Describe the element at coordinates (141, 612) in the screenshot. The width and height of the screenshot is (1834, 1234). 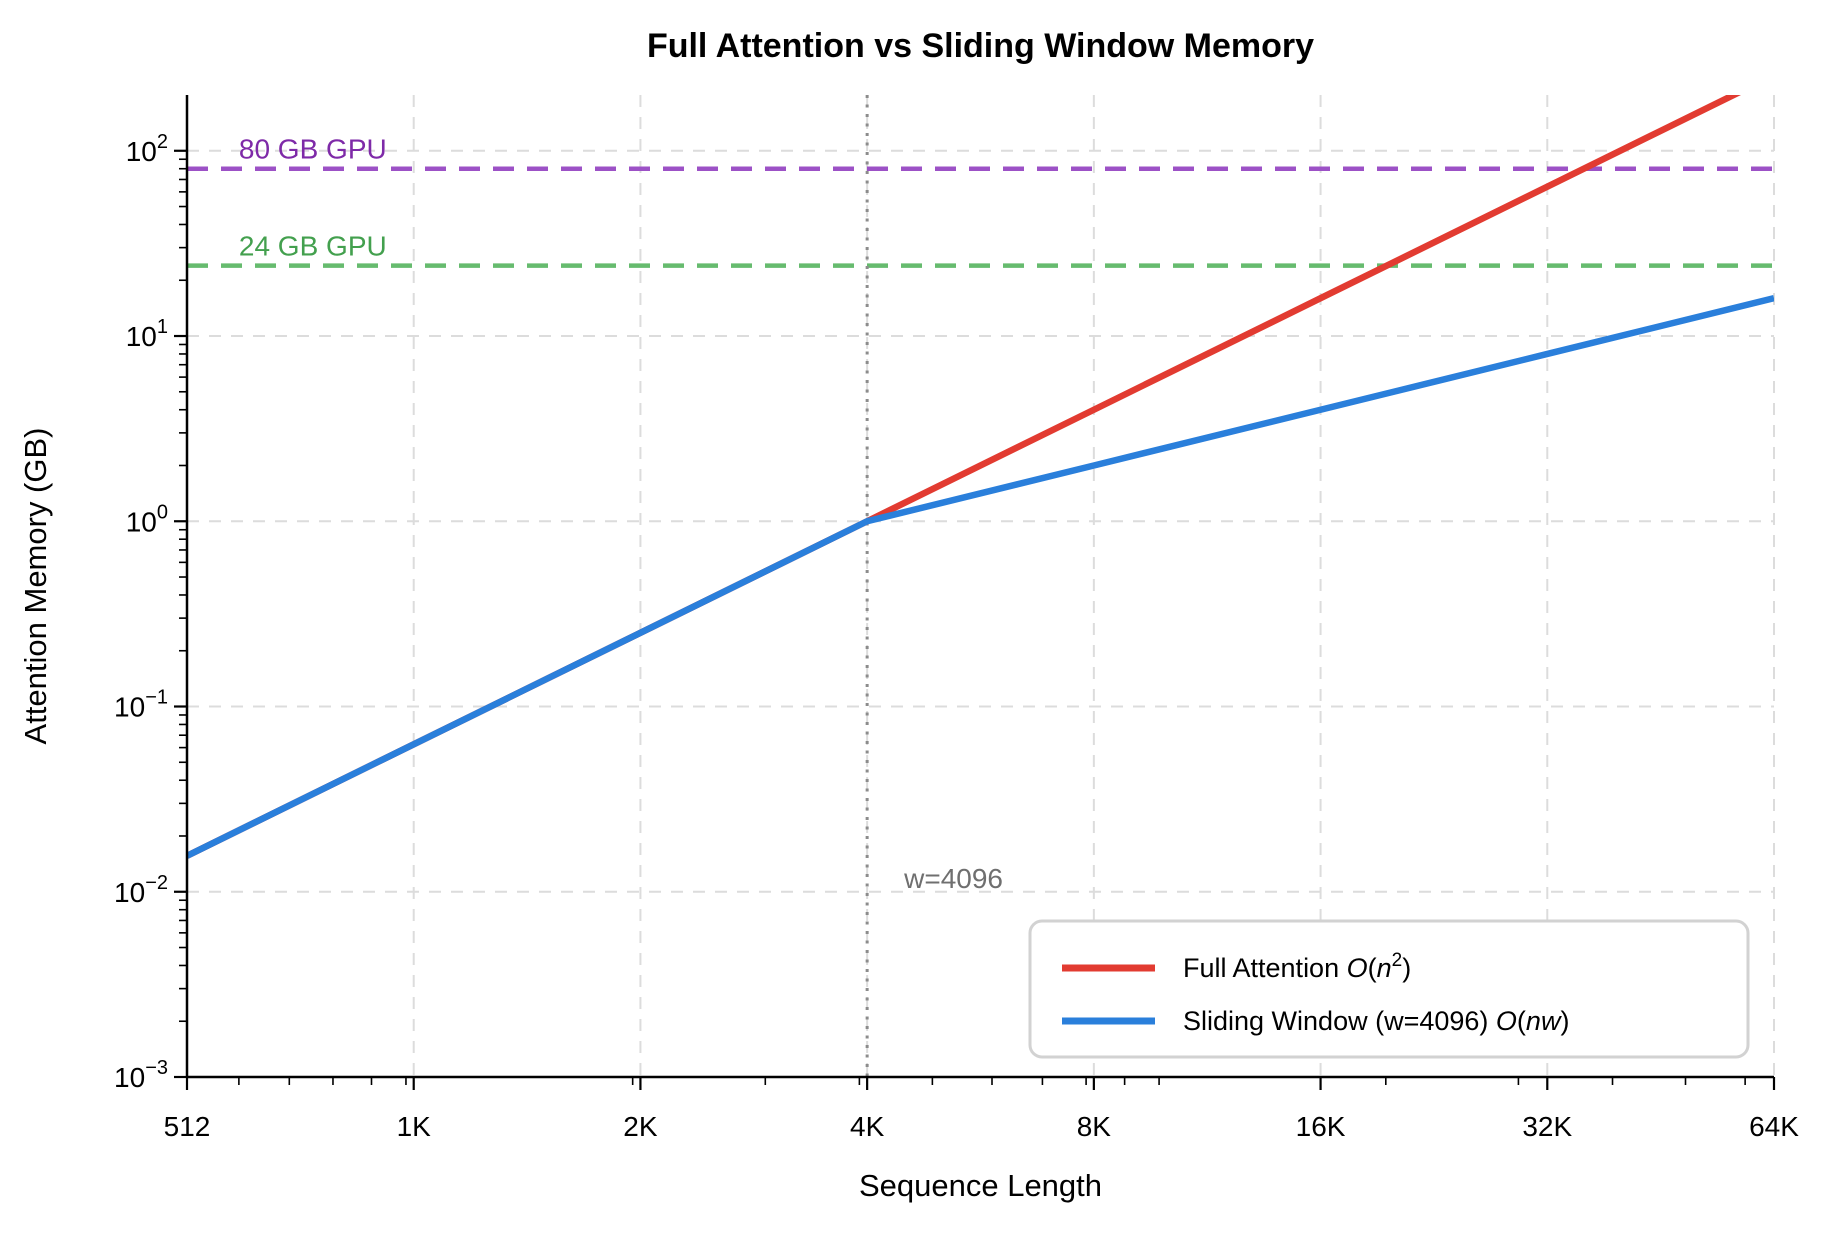
I see `y-tick-labels: 10² 10¹ 10⁰ 10⁻¹ 10⁻² 10⁻³` at that location.